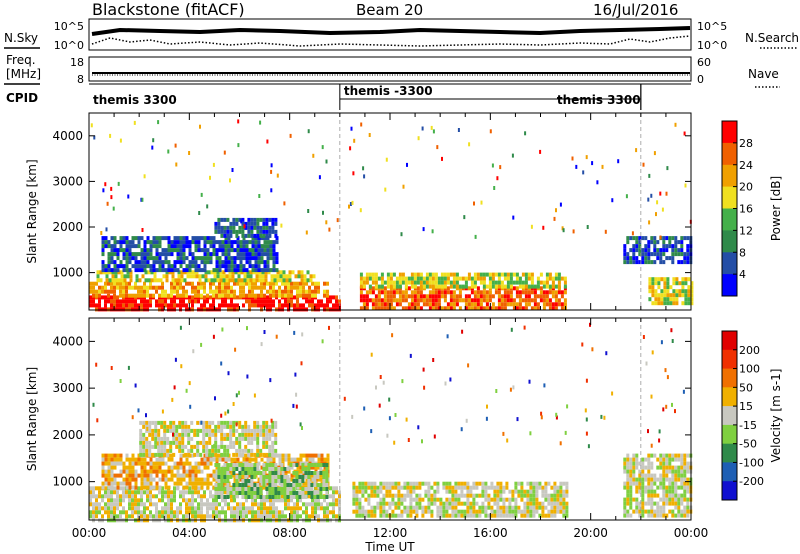 The height and width of the screenshot is (554, 800). What do you see at coordinates (729, 472) in the screenshot?
I see `colorbar-swatch` at bounding box center [729, 472].